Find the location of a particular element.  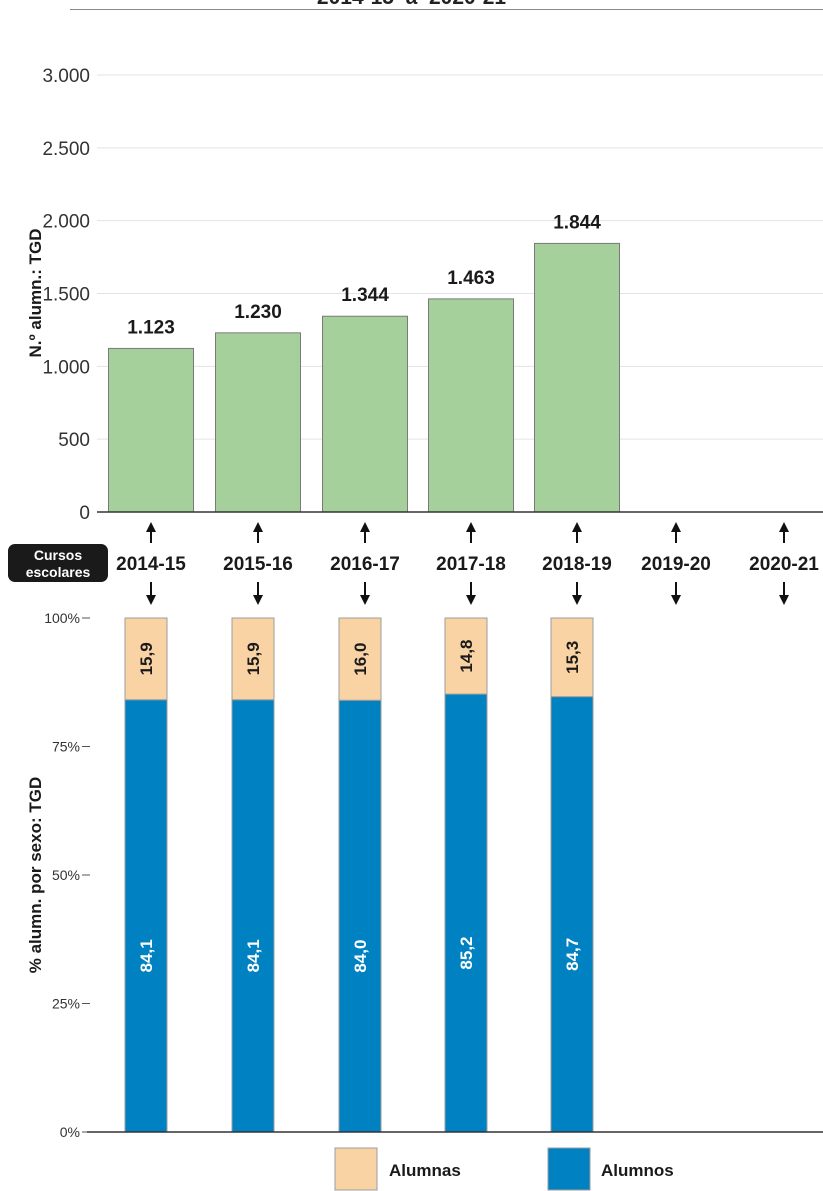

y-tick-label-top: 0 is located at coordinates (84, 513).